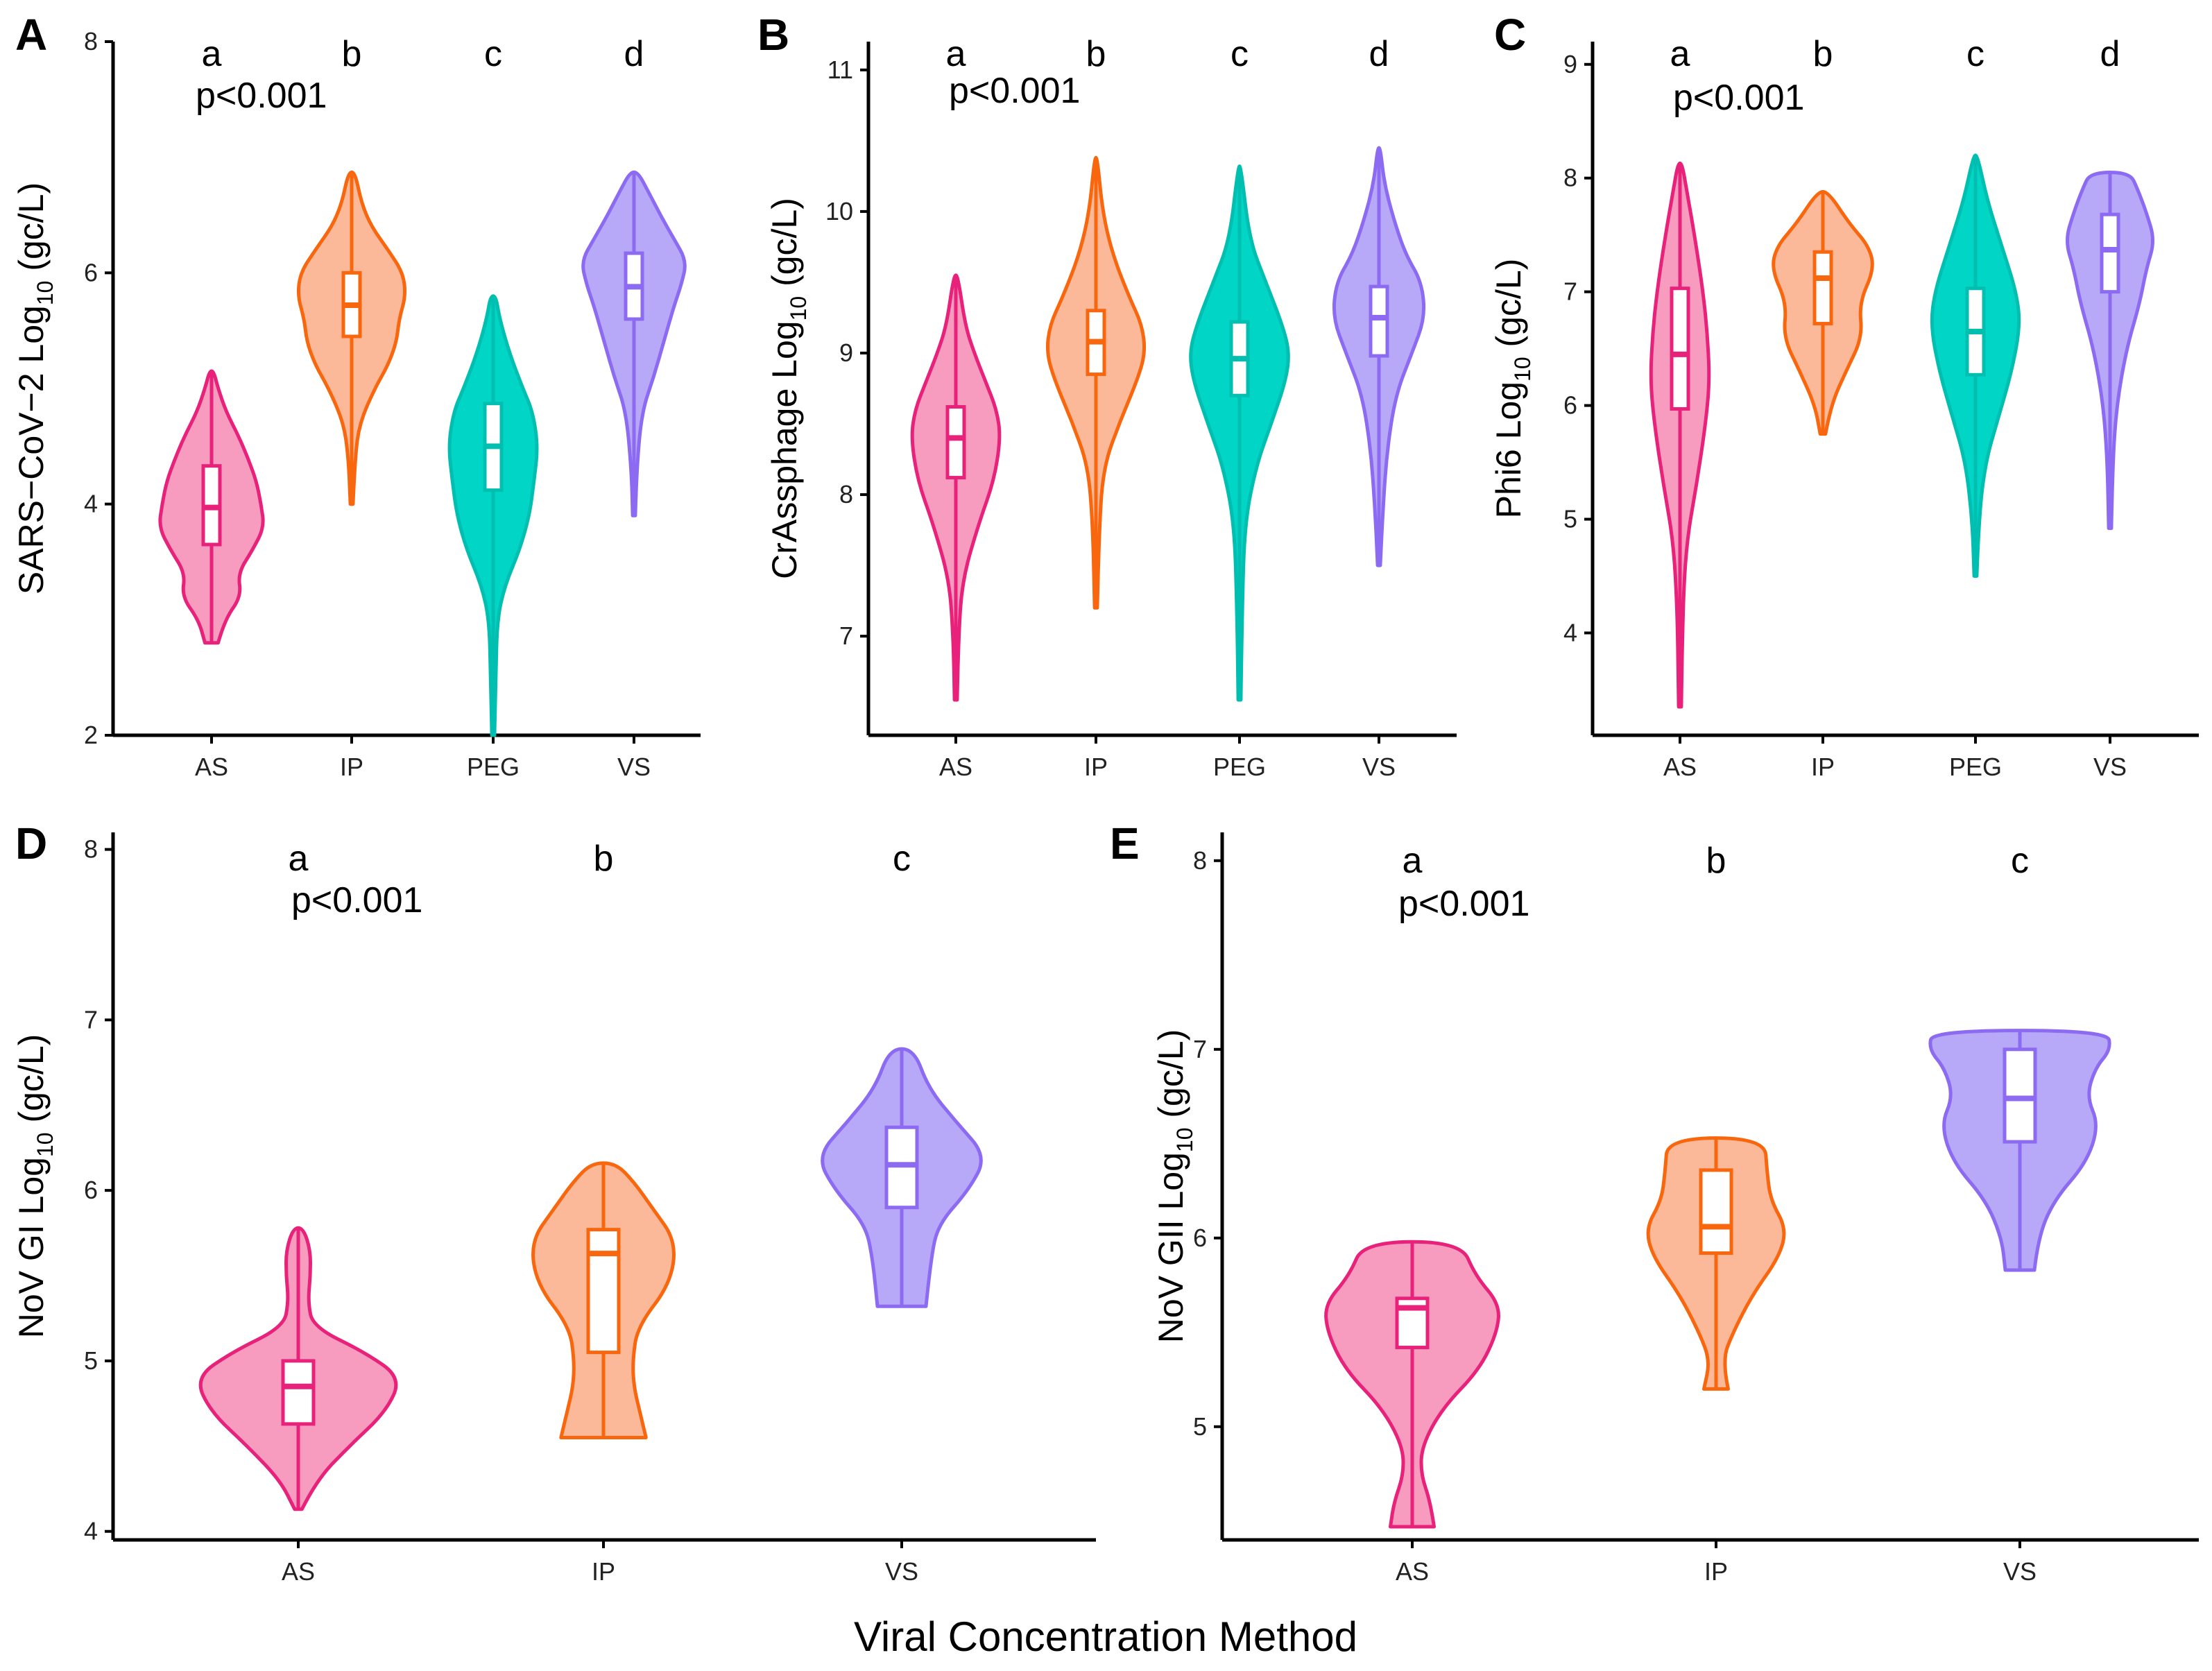  What do you see at coordinates (773, 35) in the screenshot?
I see `panel-tag: B` at bounding box center [773, 35].